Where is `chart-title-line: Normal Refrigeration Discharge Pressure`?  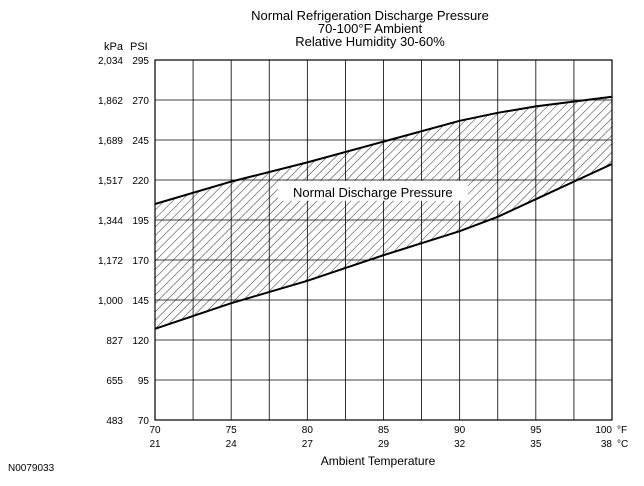 chart-title-line: Normal Refrigeration Discharge Pressure is located at coordinates (370, 15).